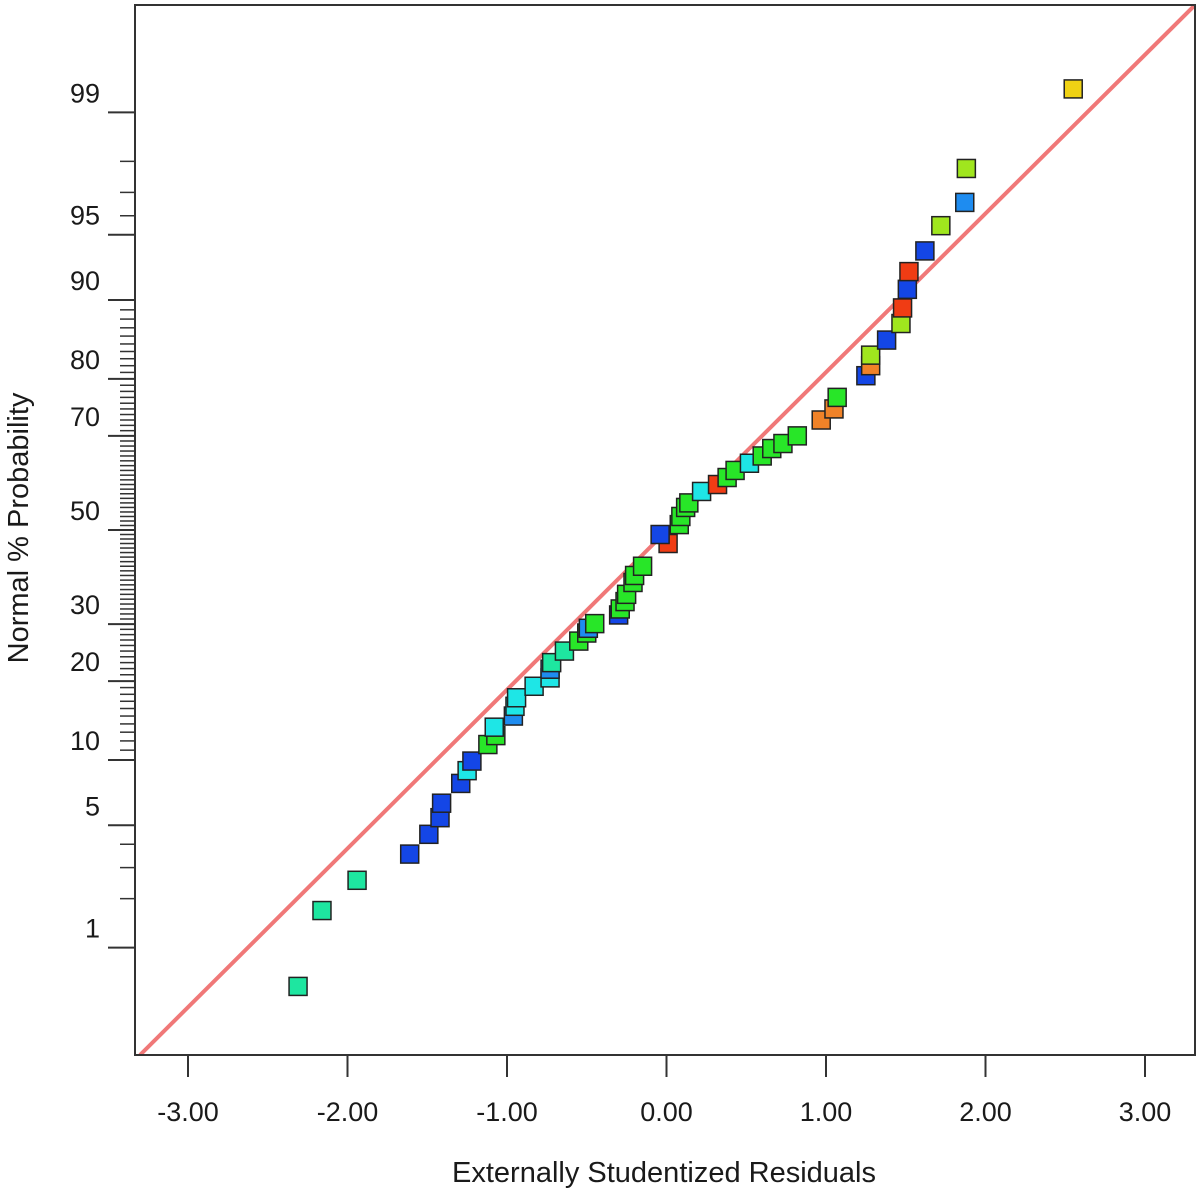 The image size is (1200, 1195). What do you see at coordinates (85, 511) in the screenshot?
I see `y-tick-label: 50` at bounding box center [85, 511].